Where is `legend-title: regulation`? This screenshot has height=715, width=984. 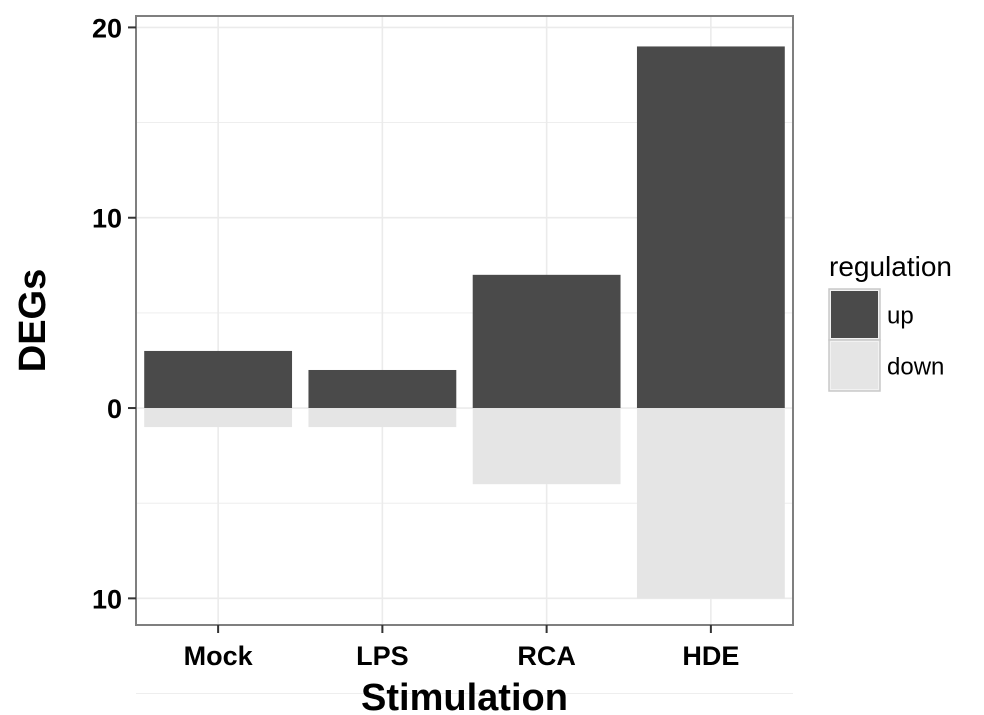 legend-title: regulation is located at coordinates (890, 266).